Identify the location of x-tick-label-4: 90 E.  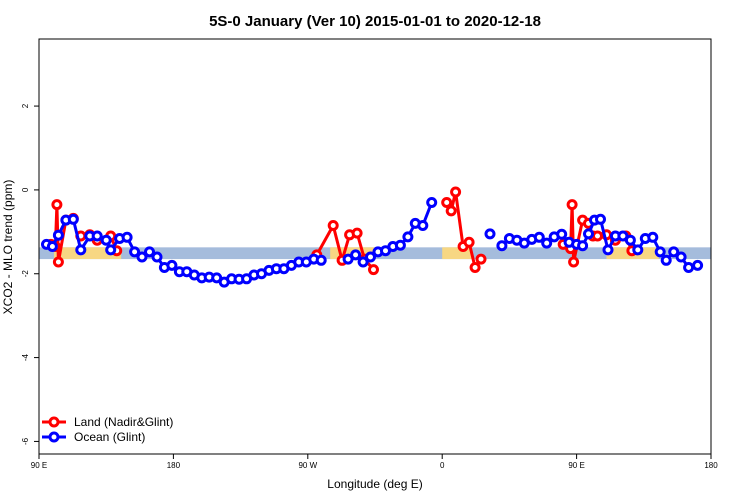
(576, 465).